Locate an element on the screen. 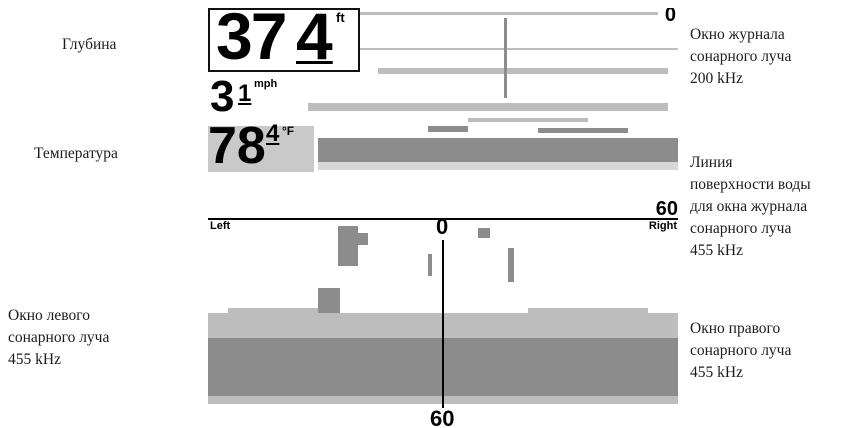 This screenshot has height=428, width=859. temperature-background is located at coordinates (261, 149).